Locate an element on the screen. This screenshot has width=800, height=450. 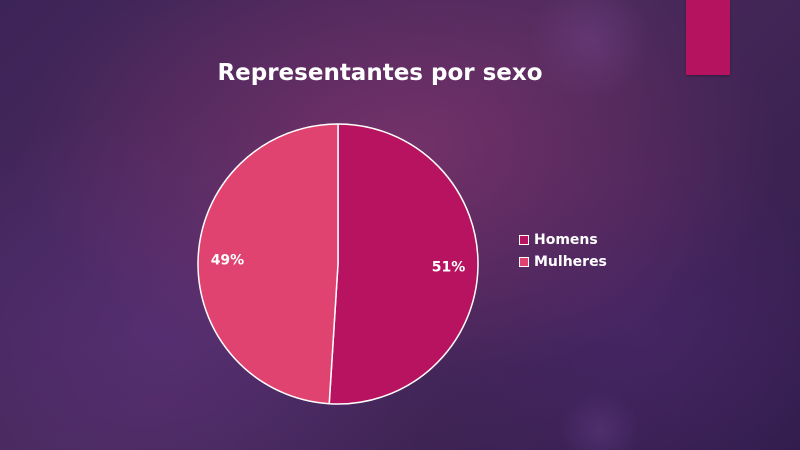
legend-label-mulheres: Mulheres is located at coordinates (570, 262).